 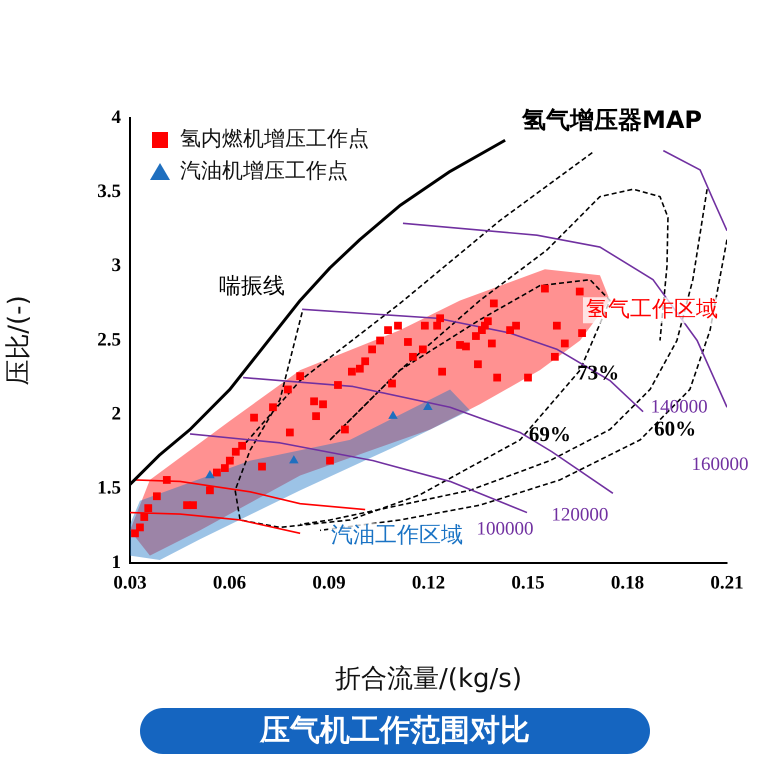 I want to click on series-label: 氢气工作区域, so click(x=652, y=309).